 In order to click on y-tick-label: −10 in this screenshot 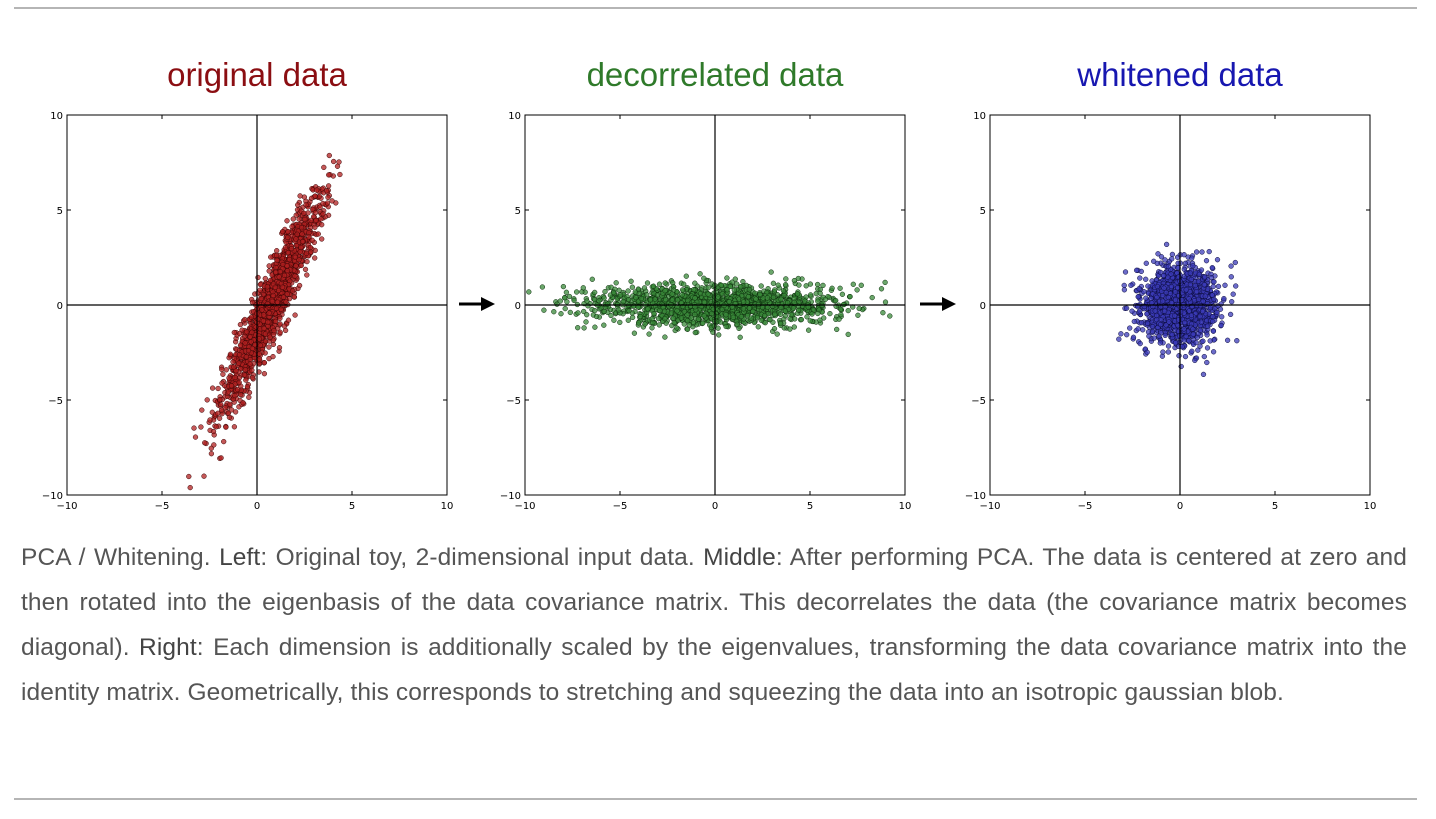, I will do `click(52, 496)`.